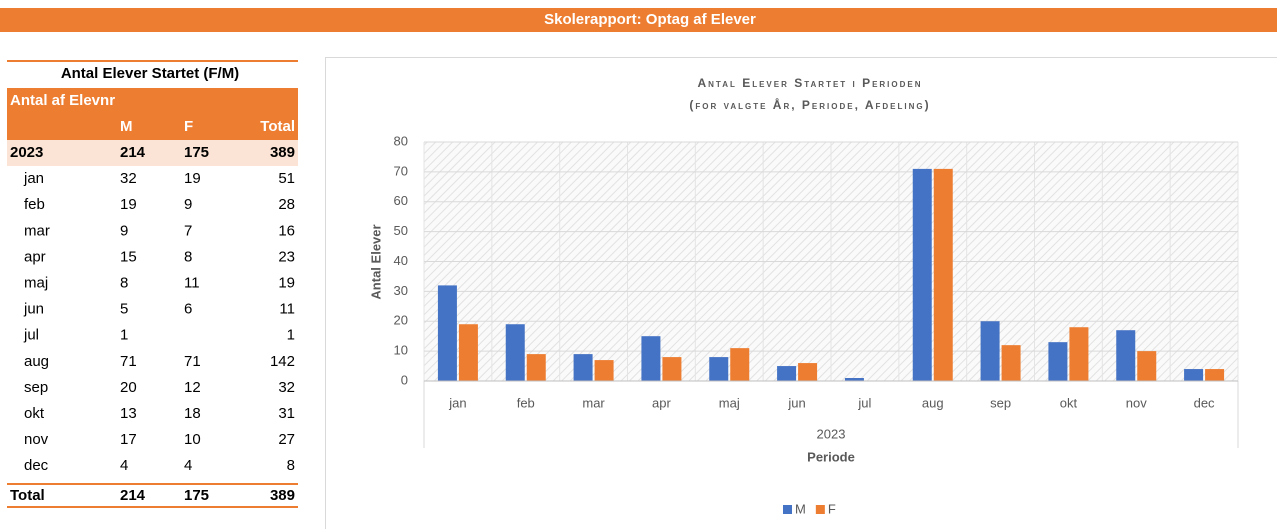  What do you see at coordinates (1000, 402) in the screenshot?
I see `x-tick-label: sep` at bounding box center [1000, 402].